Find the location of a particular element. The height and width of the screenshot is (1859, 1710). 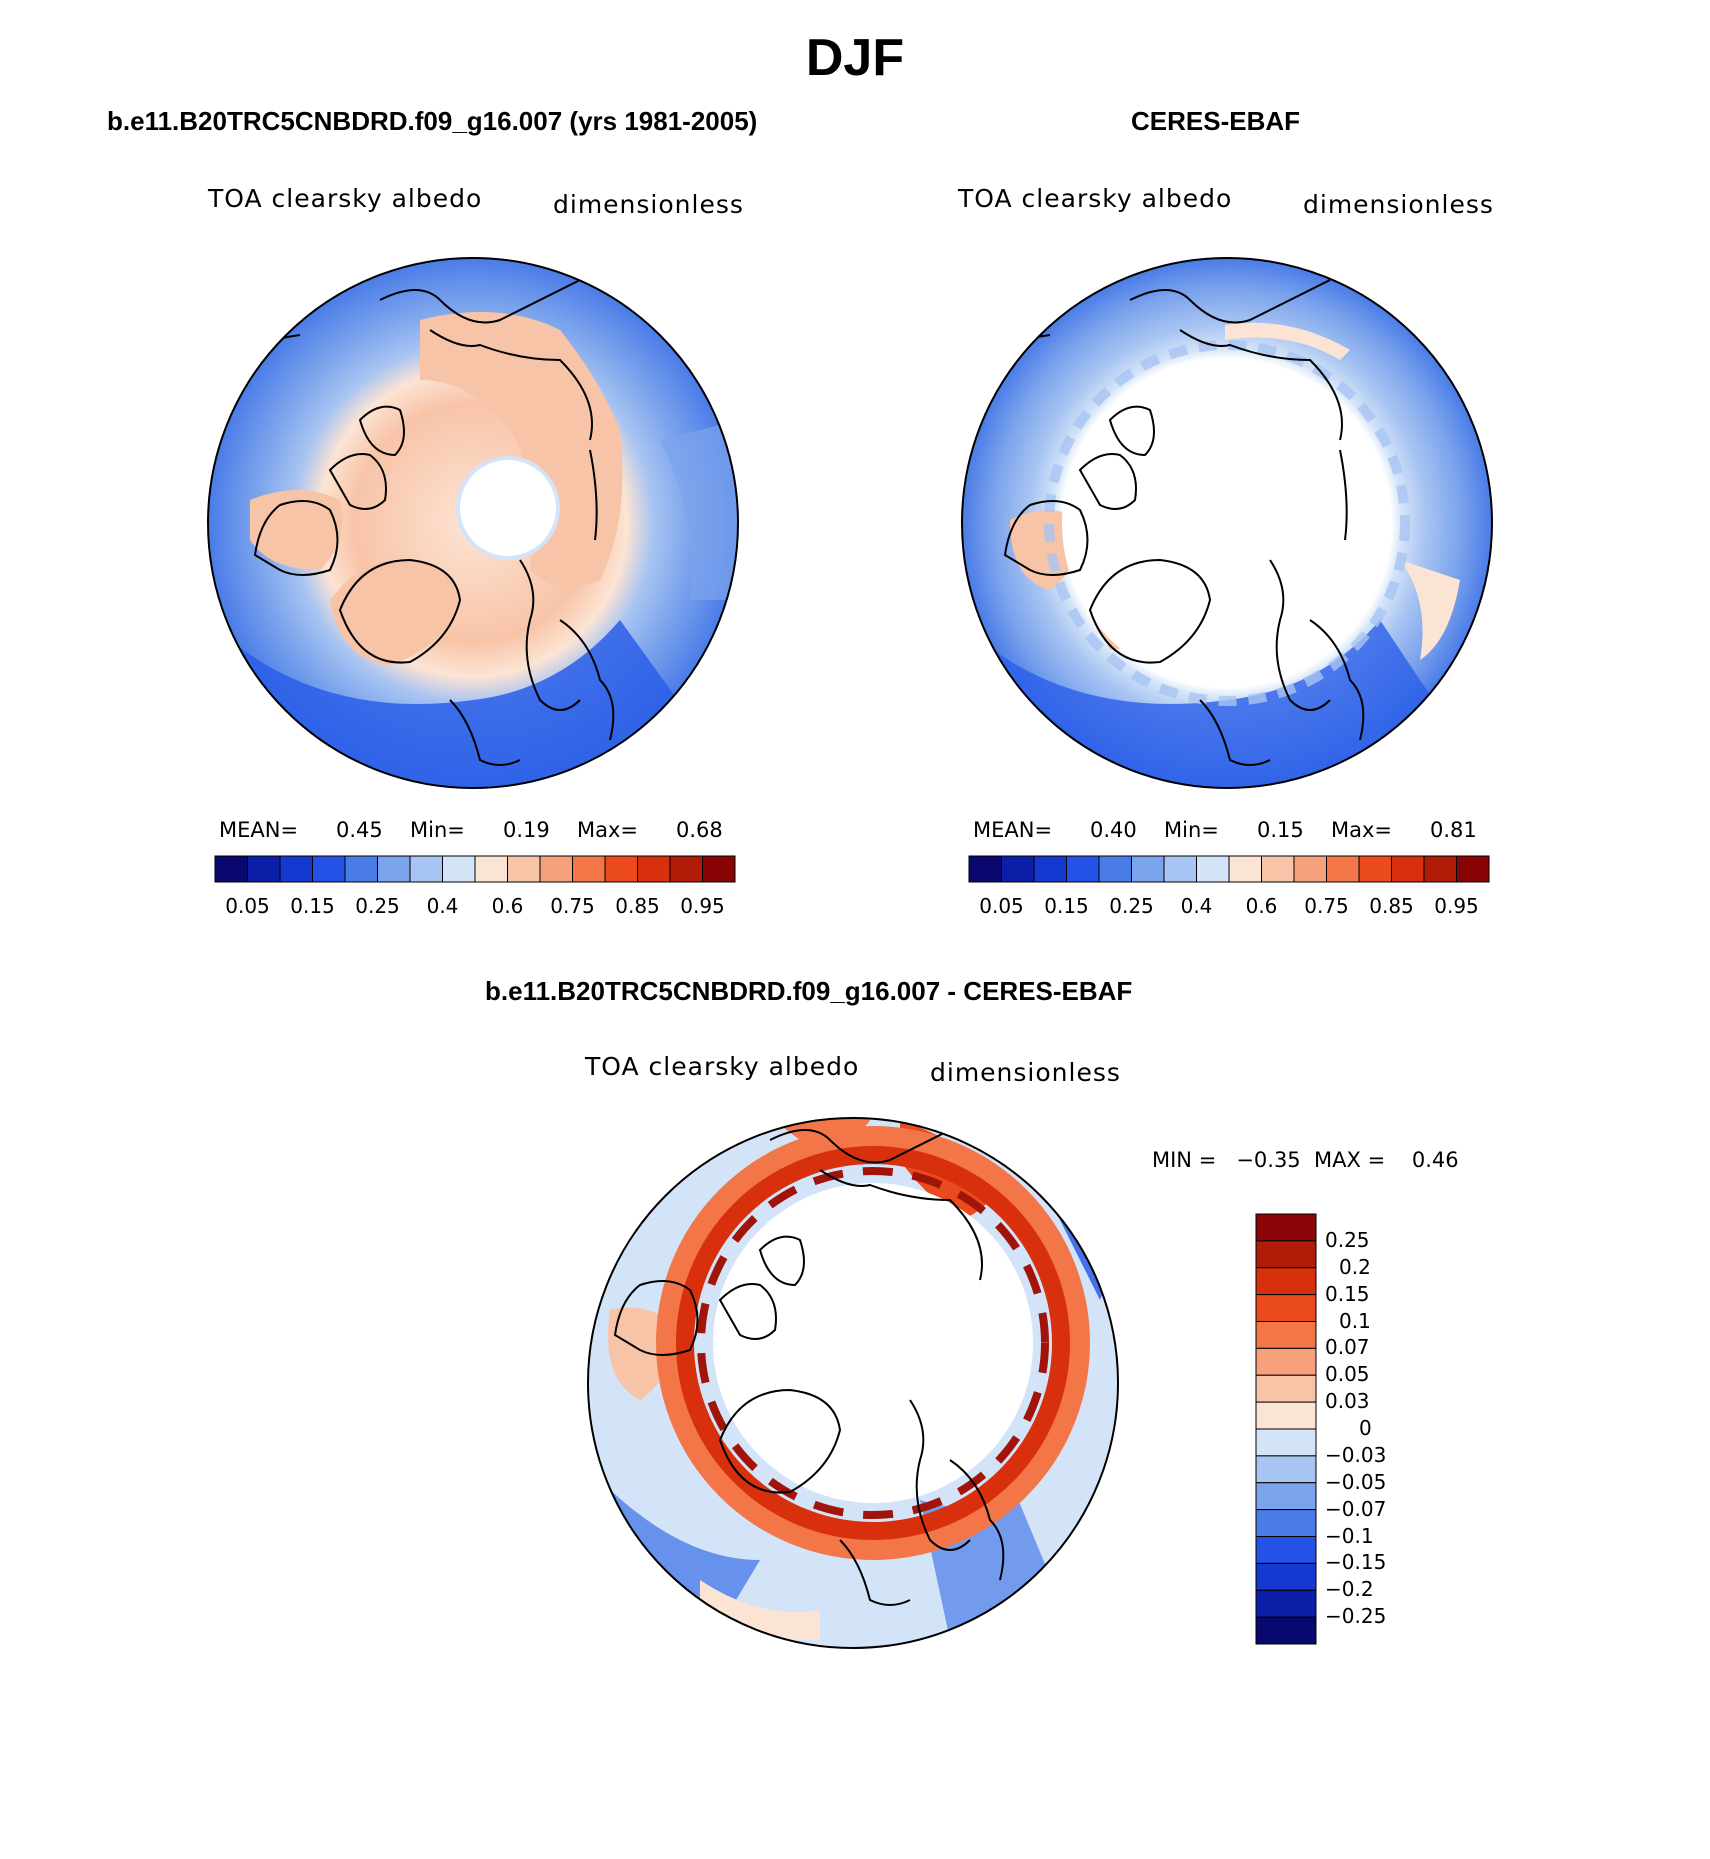

panel-2-colorbar-tick-label: 0.6 is located at coordinates (1261, 906).